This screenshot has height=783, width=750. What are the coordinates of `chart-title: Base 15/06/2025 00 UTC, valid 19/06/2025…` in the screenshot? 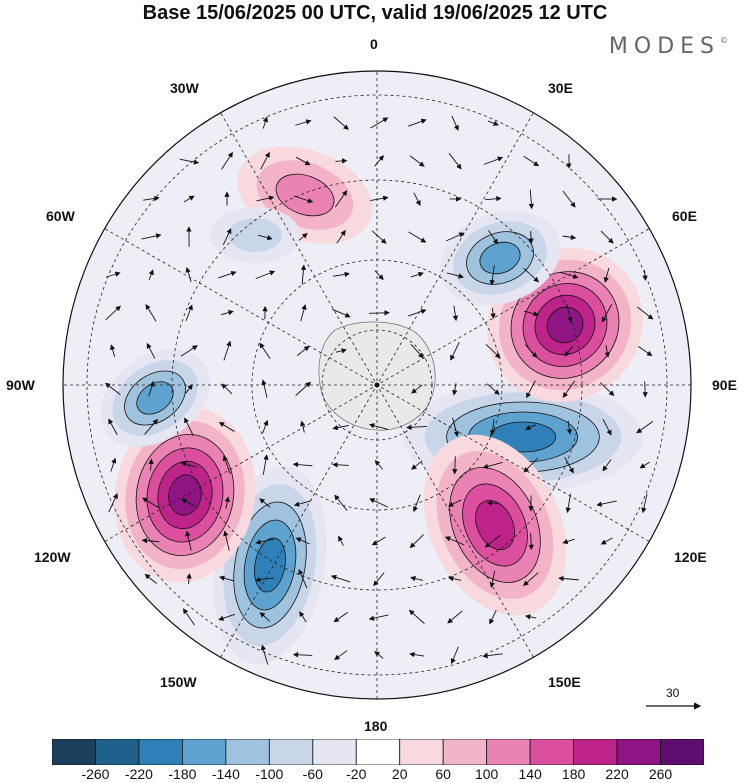 It's located at (375, 13).